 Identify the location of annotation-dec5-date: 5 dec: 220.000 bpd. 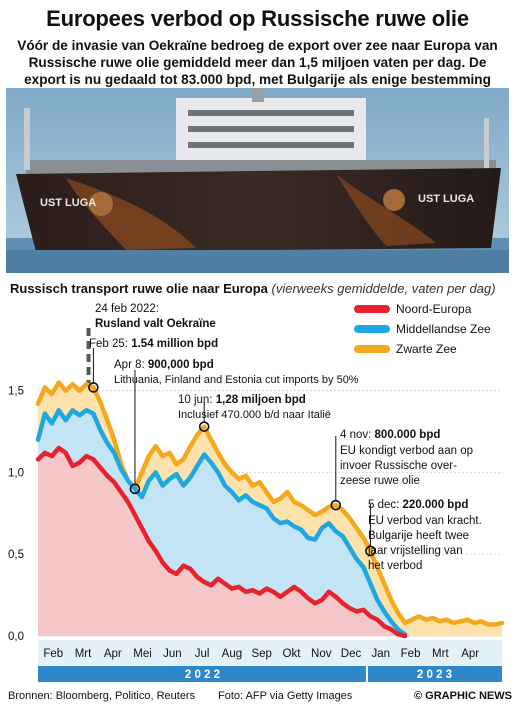
(418, 505).